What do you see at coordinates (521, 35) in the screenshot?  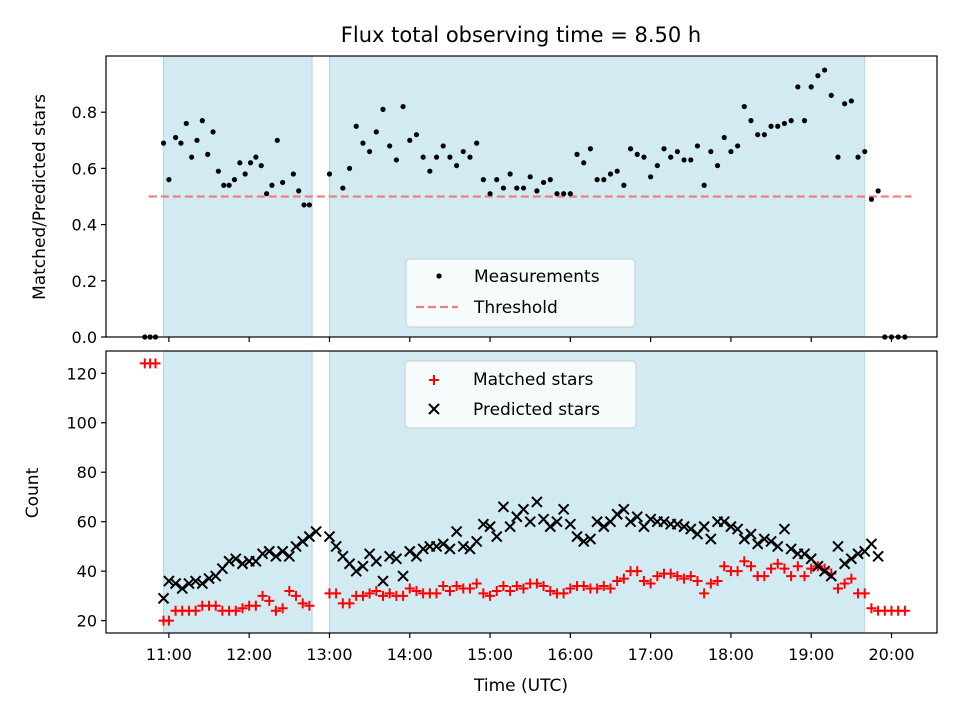 I see `figure-title: Flux total observing time = 8.50 h` at bounding box center [521, 35].